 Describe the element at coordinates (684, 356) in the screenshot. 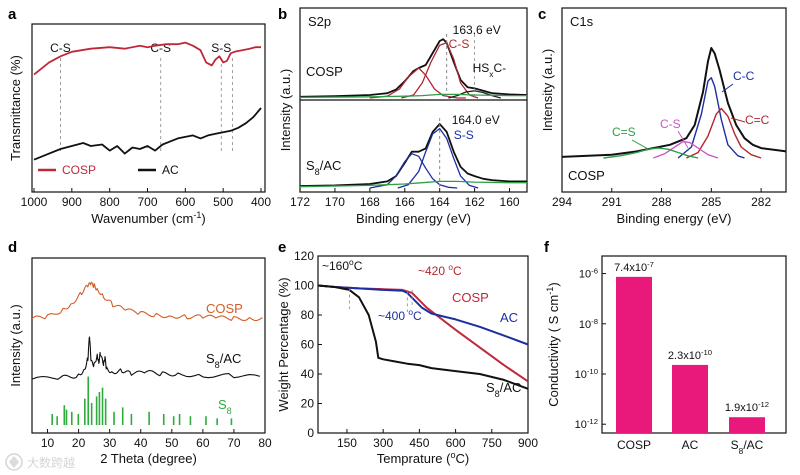

I see `panel-f-value-label-part: 2.3x10` at that location.